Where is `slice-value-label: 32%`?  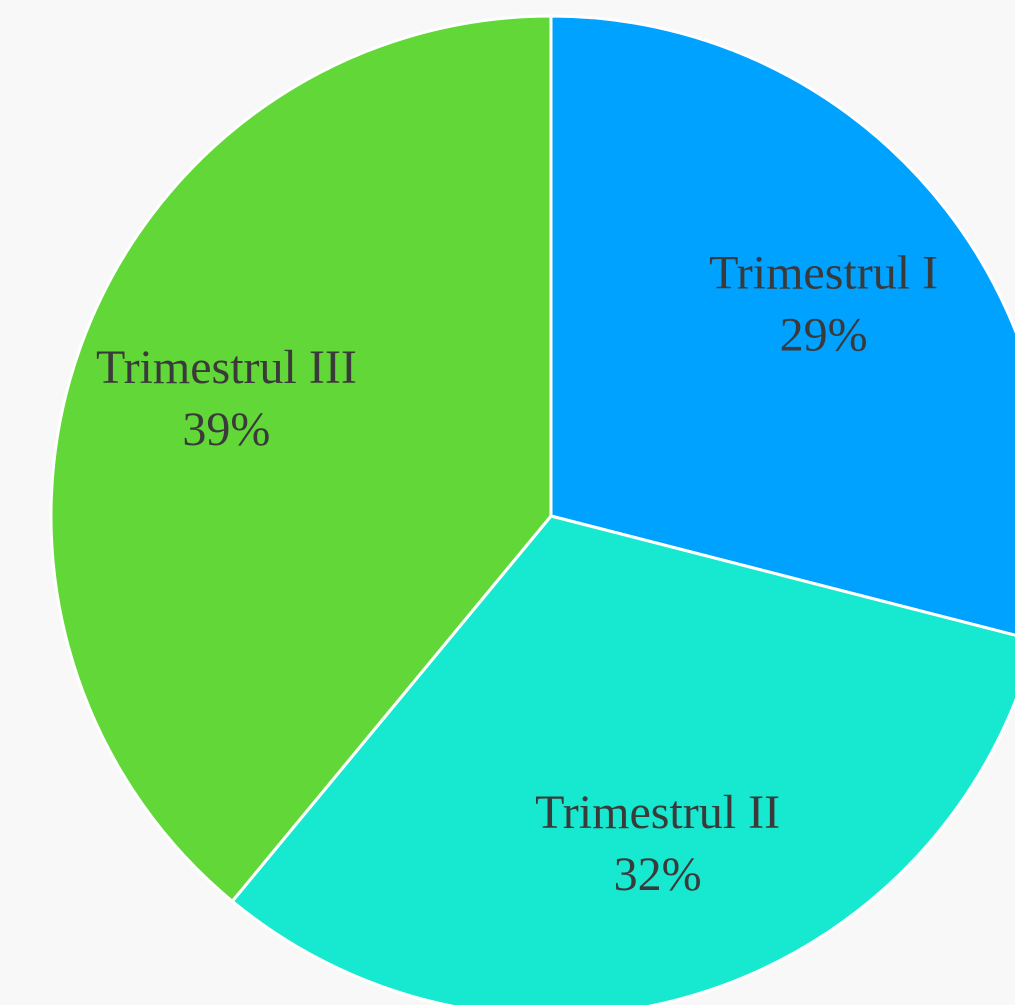 slice-value-label: 32% is located at coordinates (658, 874).